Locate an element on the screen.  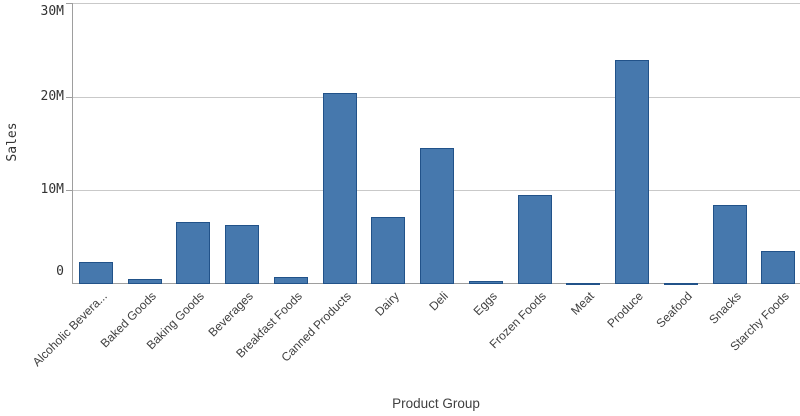
bar-produce is located at coordinates (632, 172).